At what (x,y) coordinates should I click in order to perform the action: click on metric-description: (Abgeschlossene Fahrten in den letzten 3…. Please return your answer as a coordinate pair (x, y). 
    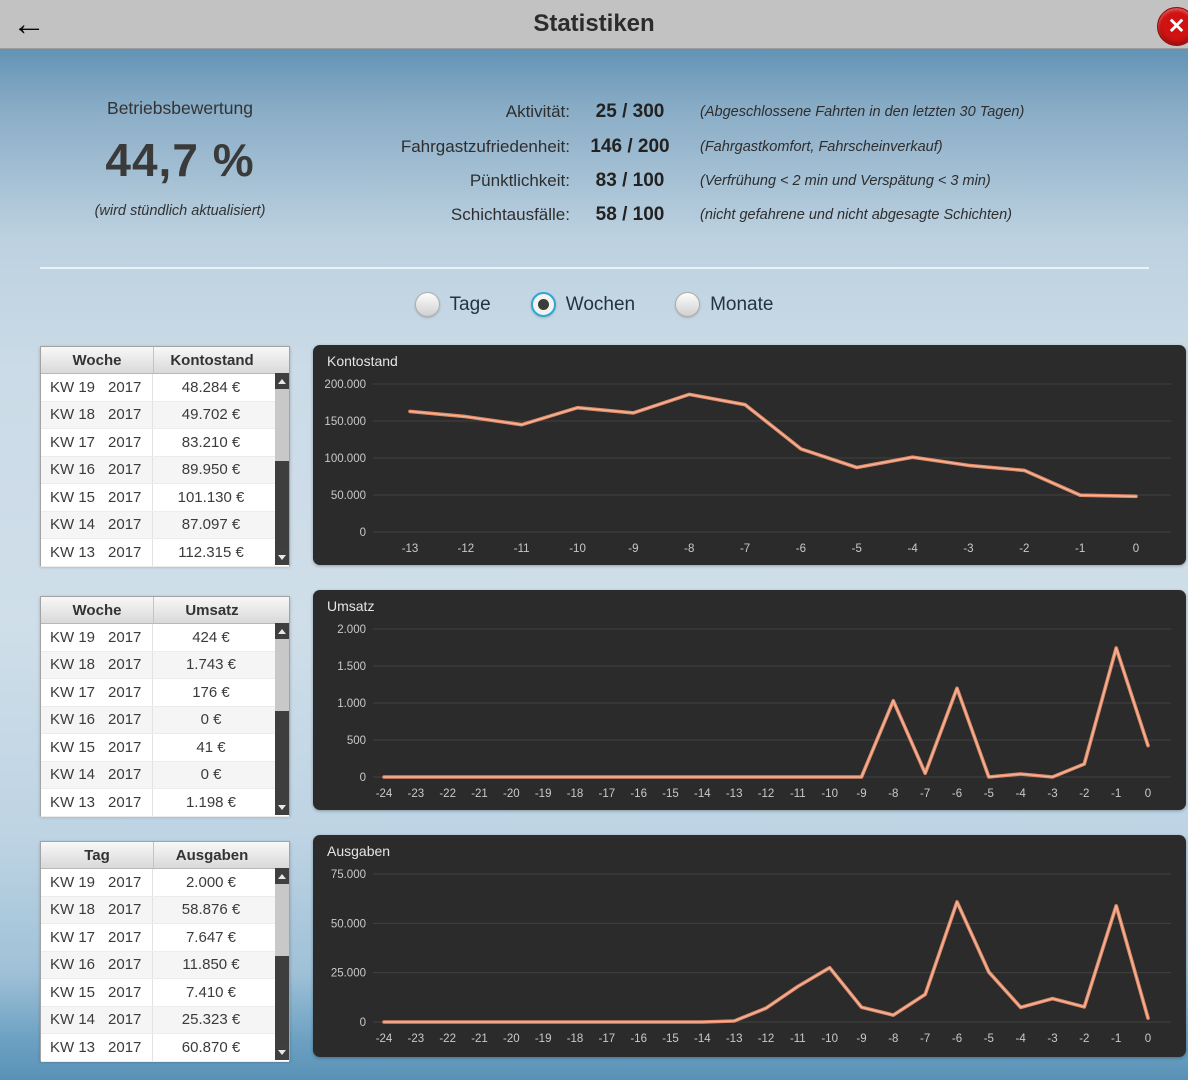
    Looking at the image, I should click on (862, 112).